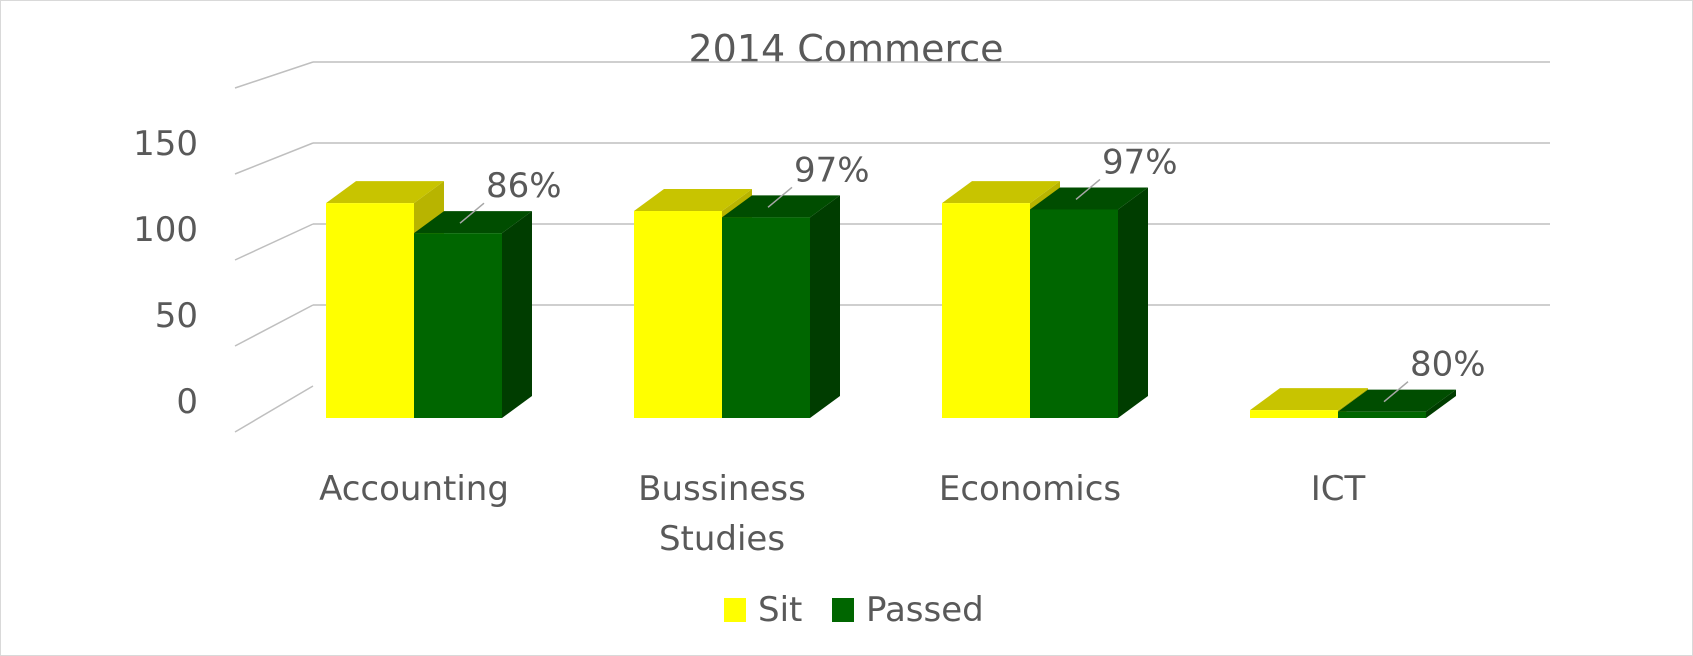 Image resolution: width=1693 pixels, height=656 pixels. What do you see at coordinates (925, 610) in the screenshot?
I see `legend-label: Passed` at bounding box center [925, 610].